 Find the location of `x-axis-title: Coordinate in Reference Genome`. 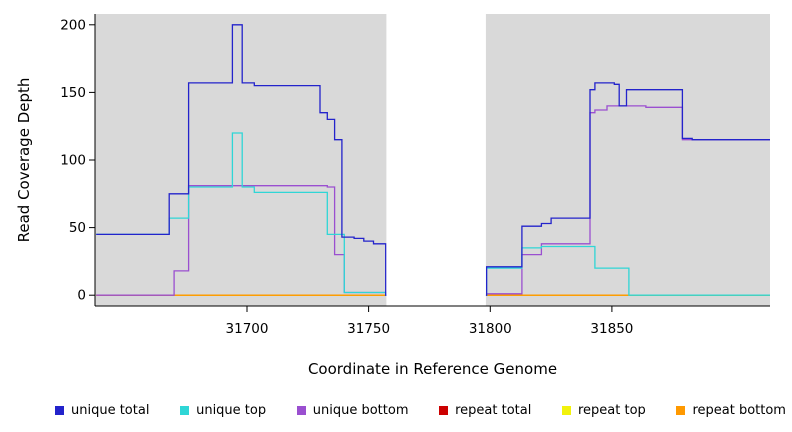

x-axis-title: Coordinate in Reference Genome is located at coordinates (432, 369).